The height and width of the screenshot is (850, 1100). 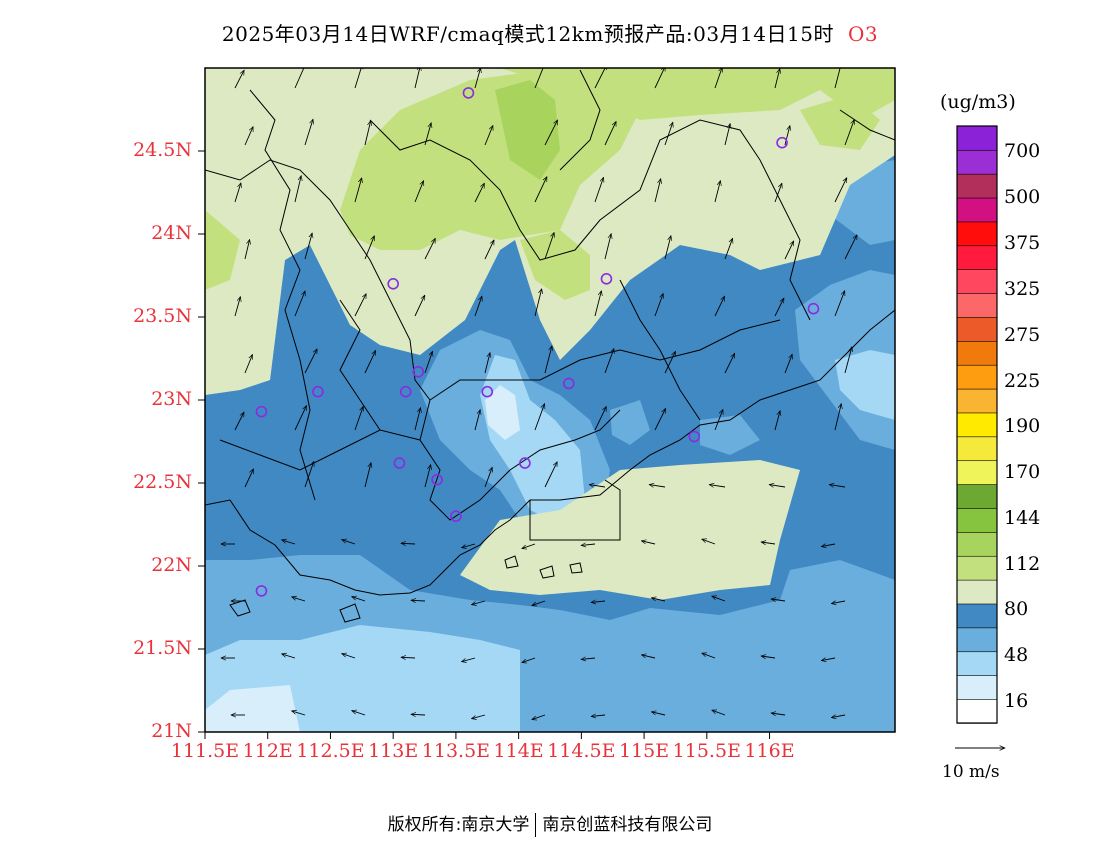 What do you see at coordinates (171, 565) in the screenshot?
I see `lat-label: 22N` at bounding box center [171, 565].